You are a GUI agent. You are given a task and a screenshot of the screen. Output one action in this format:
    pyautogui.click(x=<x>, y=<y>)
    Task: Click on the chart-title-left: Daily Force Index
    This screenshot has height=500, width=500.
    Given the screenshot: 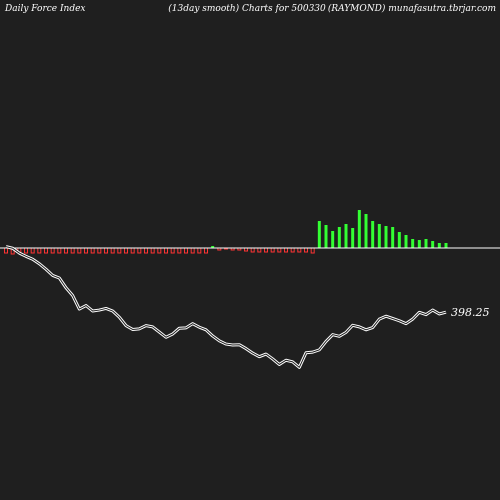 What is the action you would take?
    pyautogui.click(x=45, y=9)
    